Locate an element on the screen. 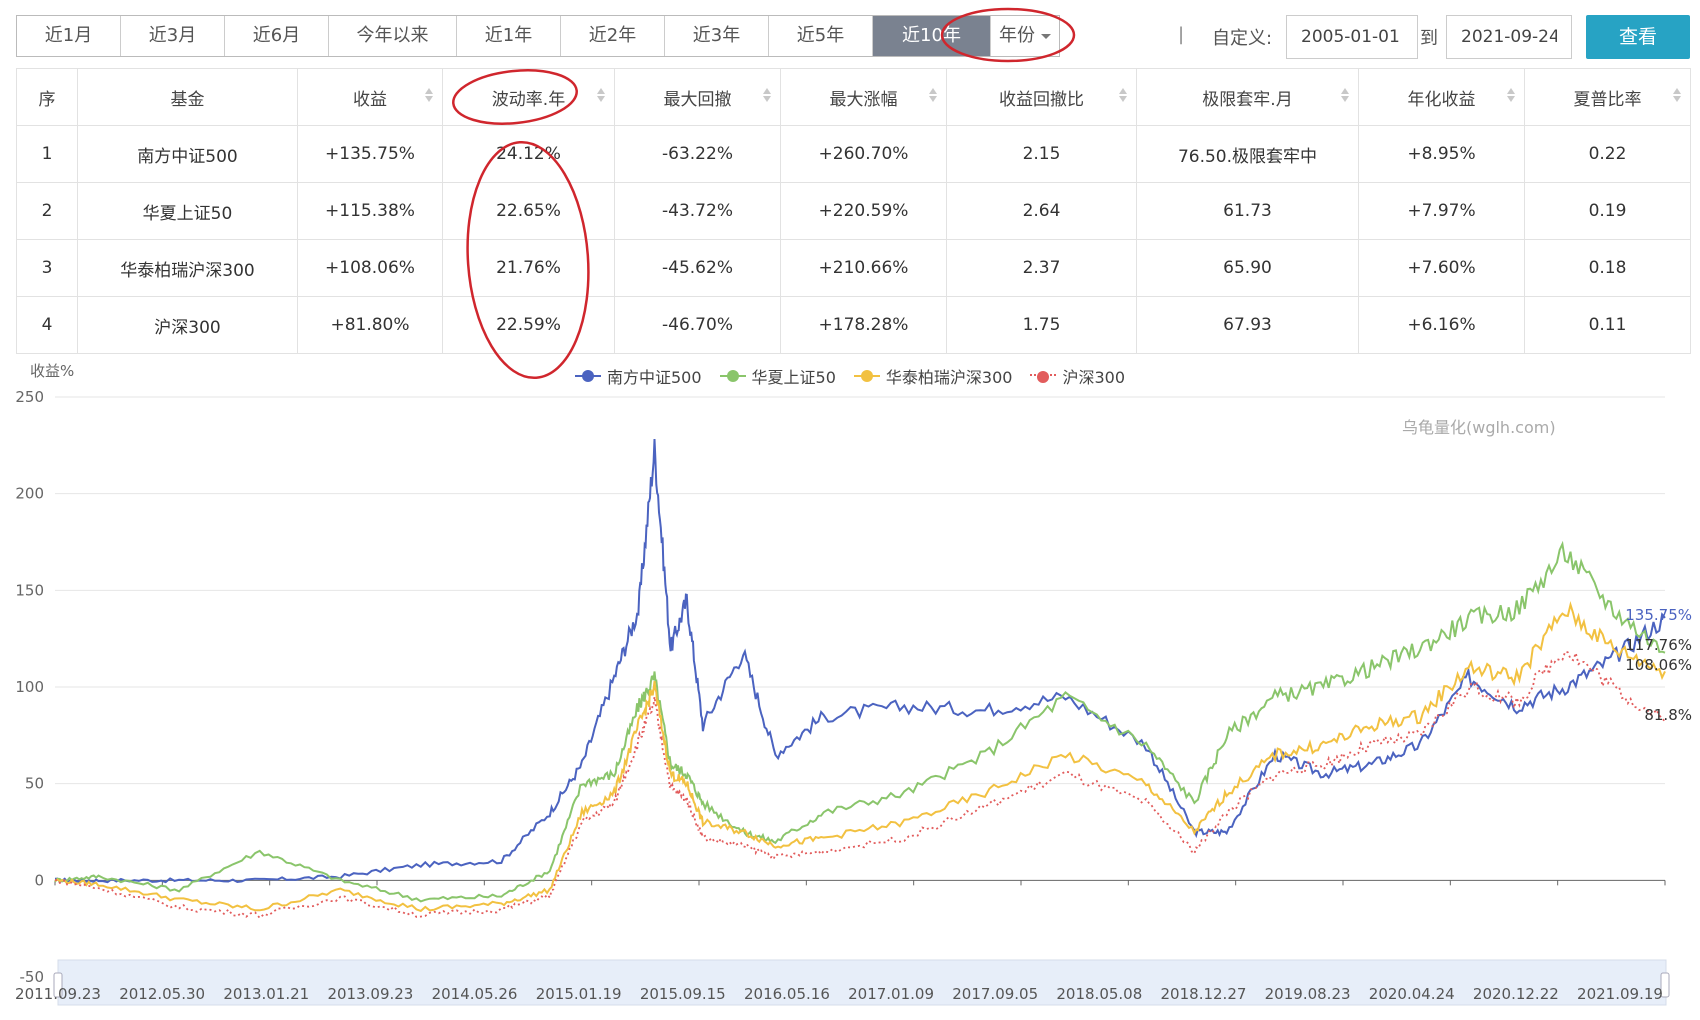 This screenshot has width=1700, height=1020. table-cell: +178.28% is located at coordinates (863, 325).